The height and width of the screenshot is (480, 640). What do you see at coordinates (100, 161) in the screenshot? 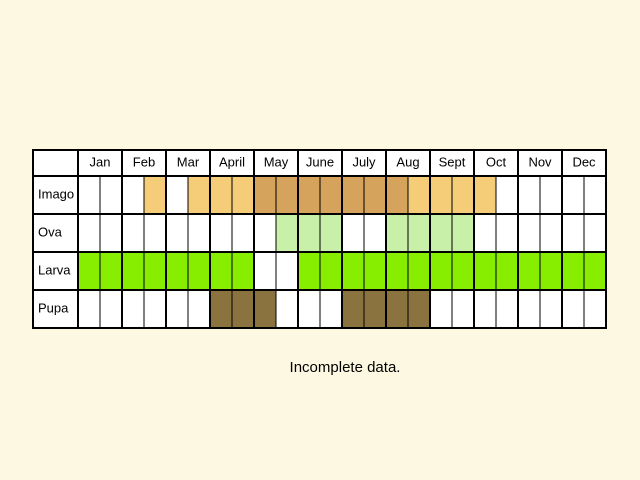
I see `month-label: Jan` at bounding box center [100, 161].